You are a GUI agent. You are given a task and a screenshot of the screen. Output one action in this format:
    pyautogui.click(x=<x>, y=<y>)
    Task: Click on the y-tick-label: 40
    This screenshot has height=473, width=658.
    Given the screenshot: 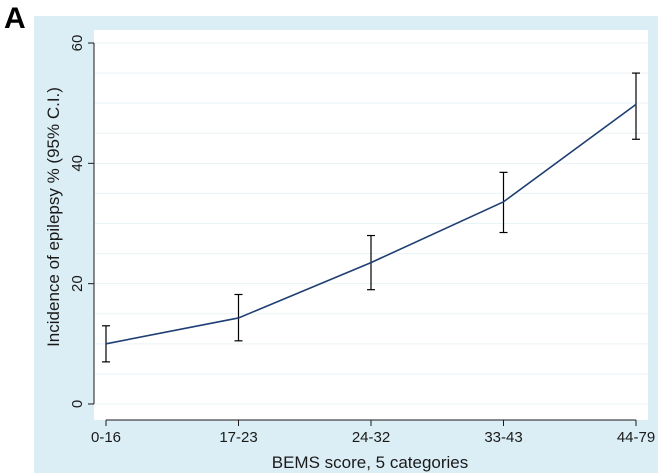 What is the action you would take?
    pyautogui.click(x=77, y=163)
    